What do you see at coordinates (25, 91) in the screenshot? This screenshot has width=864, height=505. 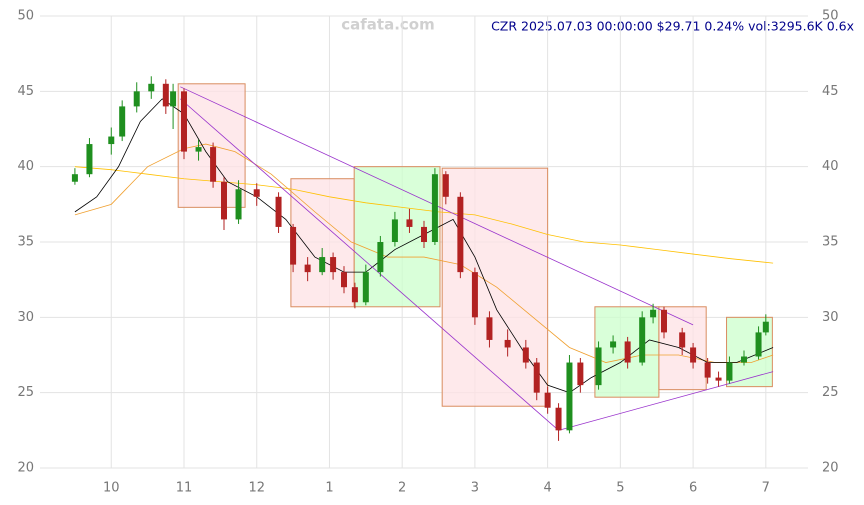 I see `y-tick-label: 45` at bounding box center [25, 91].